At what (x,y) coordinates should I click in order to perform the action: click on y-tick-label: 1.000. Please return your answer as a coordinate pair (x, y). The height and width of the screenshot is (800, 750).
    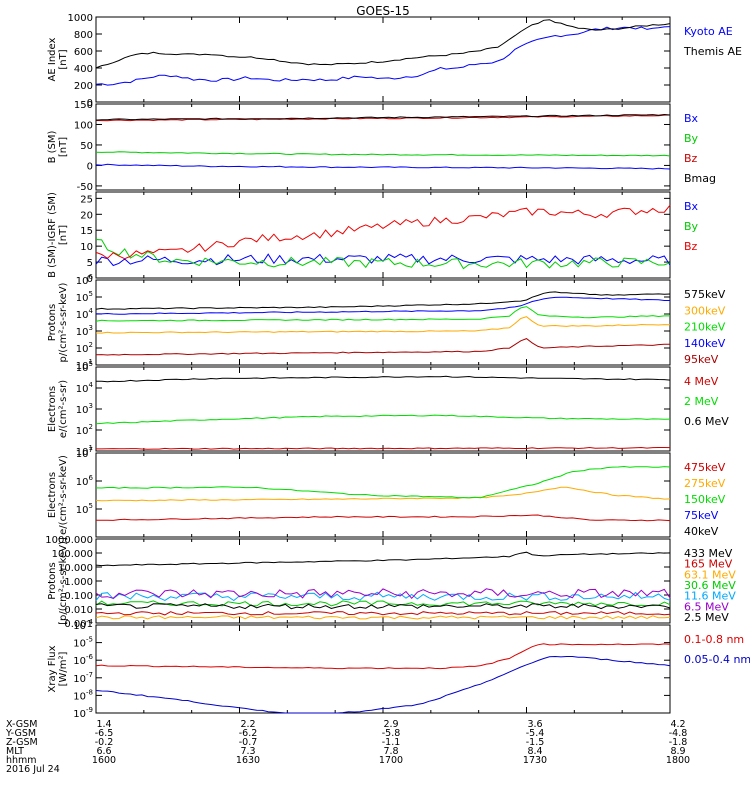
    Looking at the image, I should click on (78, 582).